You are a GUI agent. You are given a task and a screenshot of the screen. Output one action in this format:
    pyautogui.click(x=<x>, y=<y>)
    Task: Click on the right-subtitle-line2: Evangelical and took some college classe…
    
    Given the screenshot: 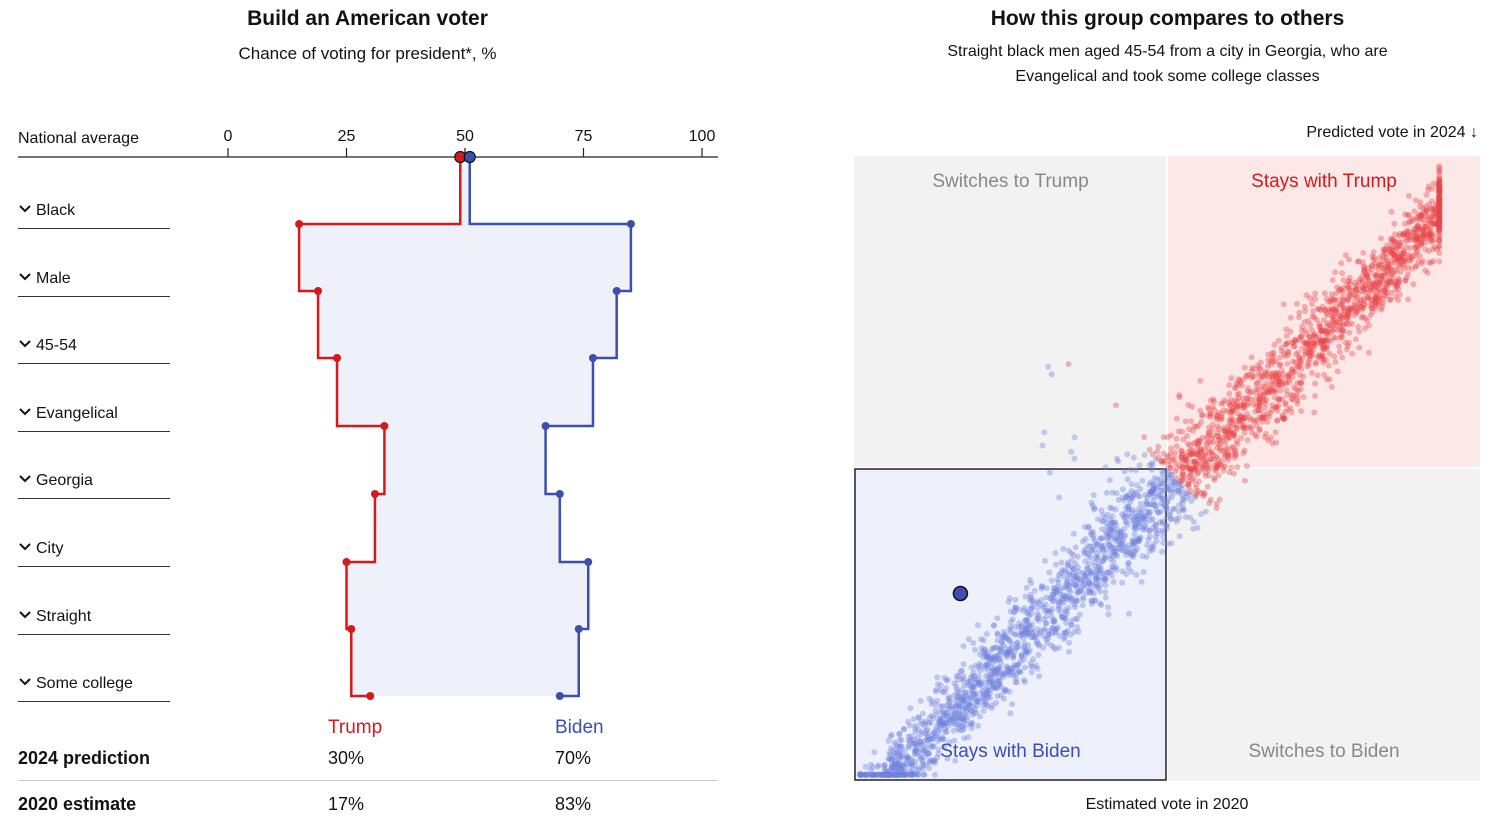 What is the action you would take?
    pyautogui.click(x=1167, y=76)
    